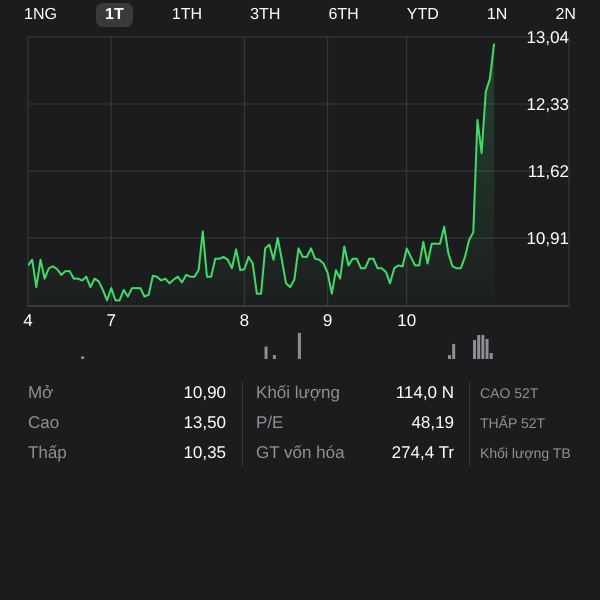 This screenshot has height=600, width=600. I want to click on text: THẤP 52T, so click(513, 423).